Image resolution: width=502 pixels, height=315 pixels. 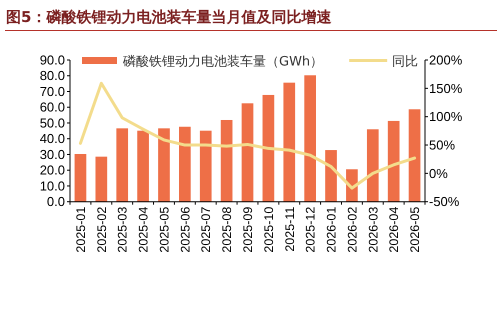 I want to click on x-tick-label: 2025-04, so click(x=143, y=229).